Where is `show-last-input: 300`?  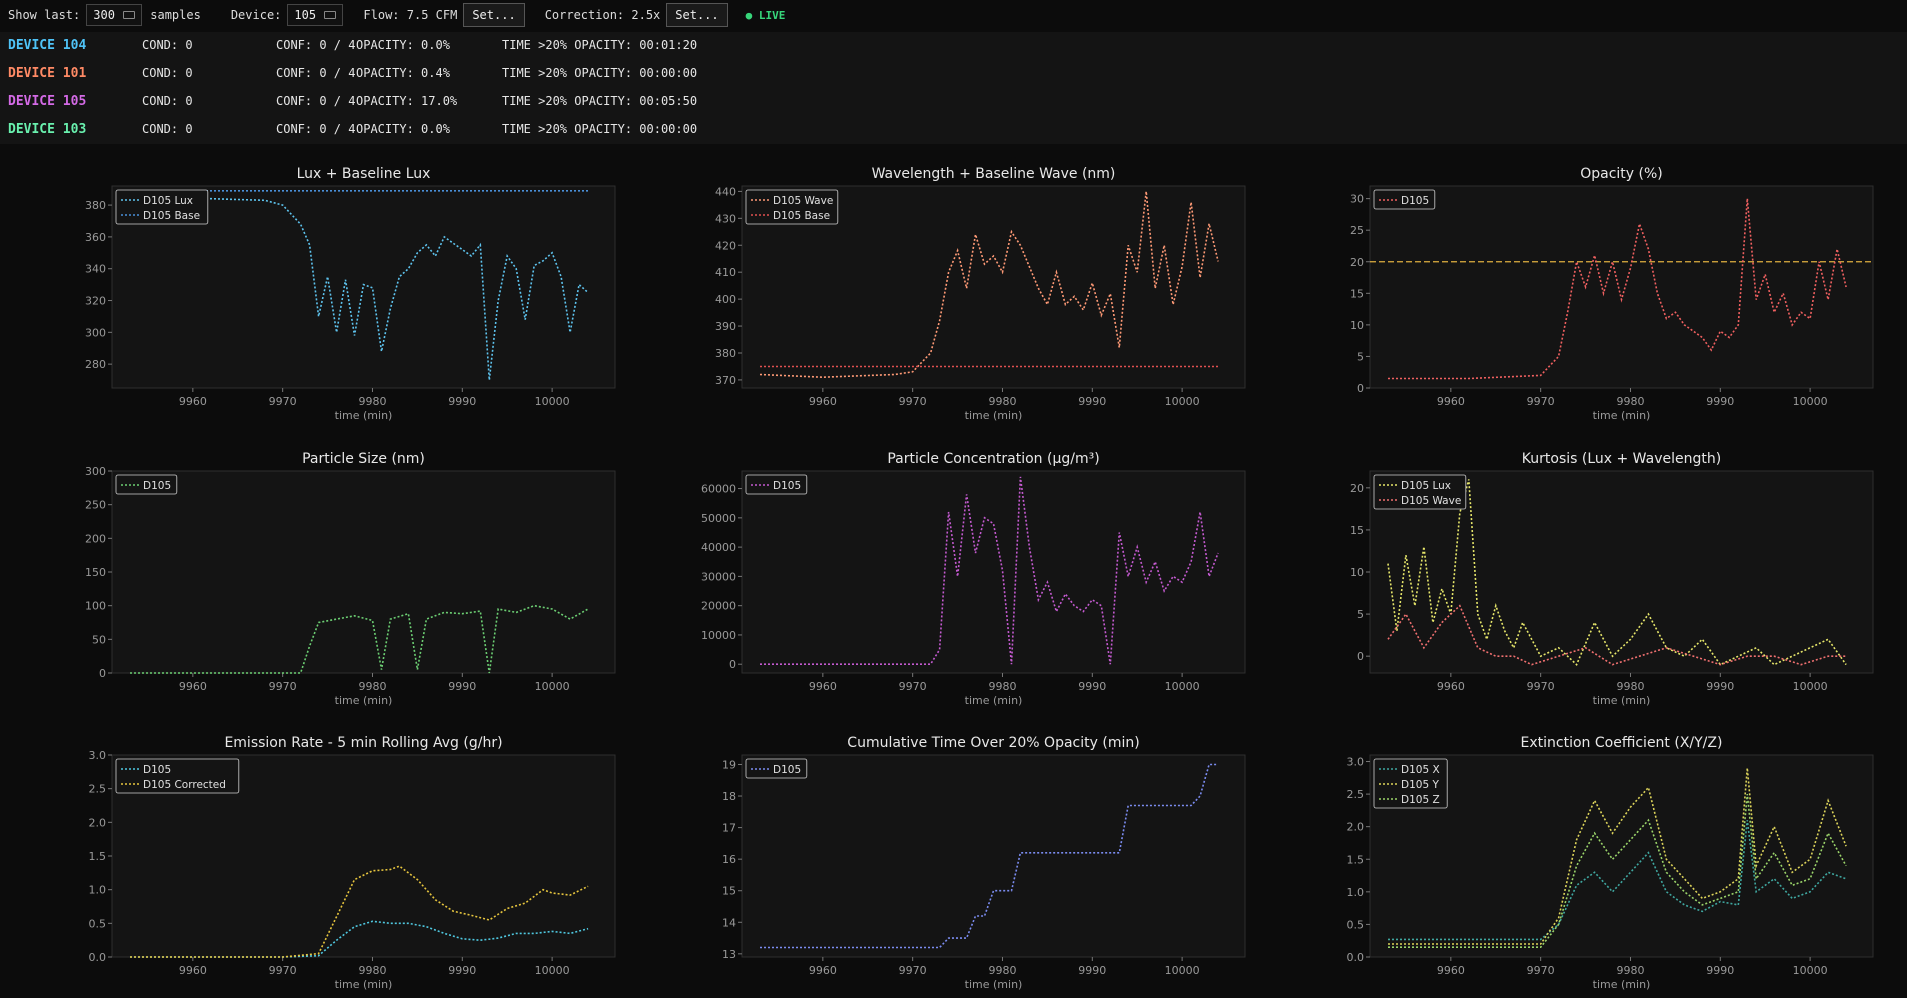
show-last-input: 300 is located at coordinates (114, 15).